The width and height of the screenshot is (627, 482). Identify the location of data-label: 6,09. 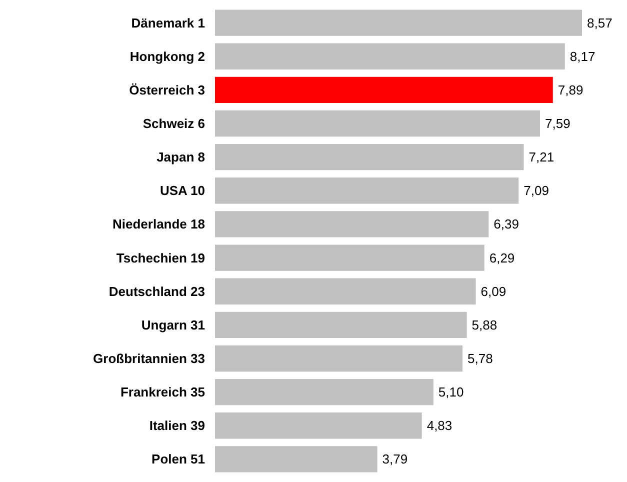
(493, 291).